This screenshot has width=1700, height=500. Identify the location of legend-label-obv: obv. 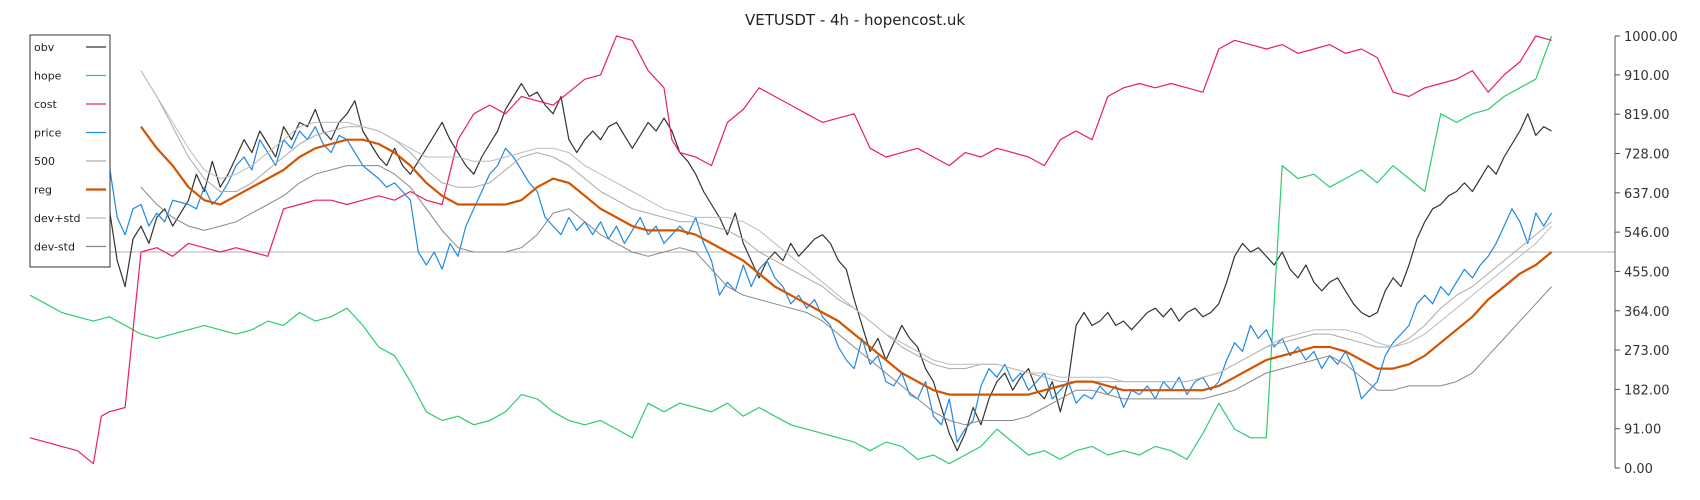
(44, 47).